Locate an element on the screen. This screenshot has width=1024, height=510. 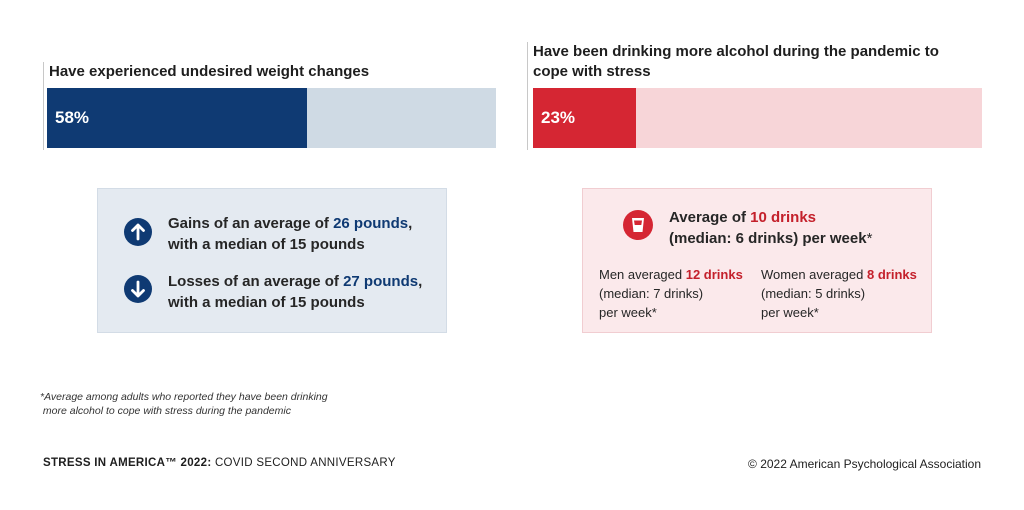
weight-bar-fill is located at coordinates (177, 118).